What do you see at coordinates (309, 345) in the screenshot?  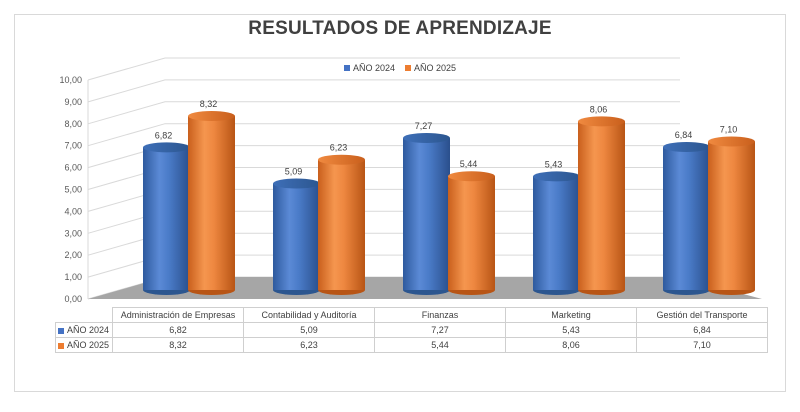 I see `data-table-cell: 6,23` at bounding box center [309, 345].